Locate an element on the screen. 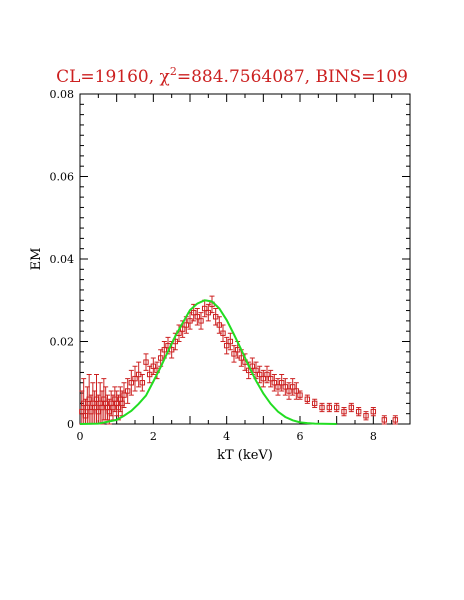  y-tick-label: 0.08 is located at coordinates (62, 94).